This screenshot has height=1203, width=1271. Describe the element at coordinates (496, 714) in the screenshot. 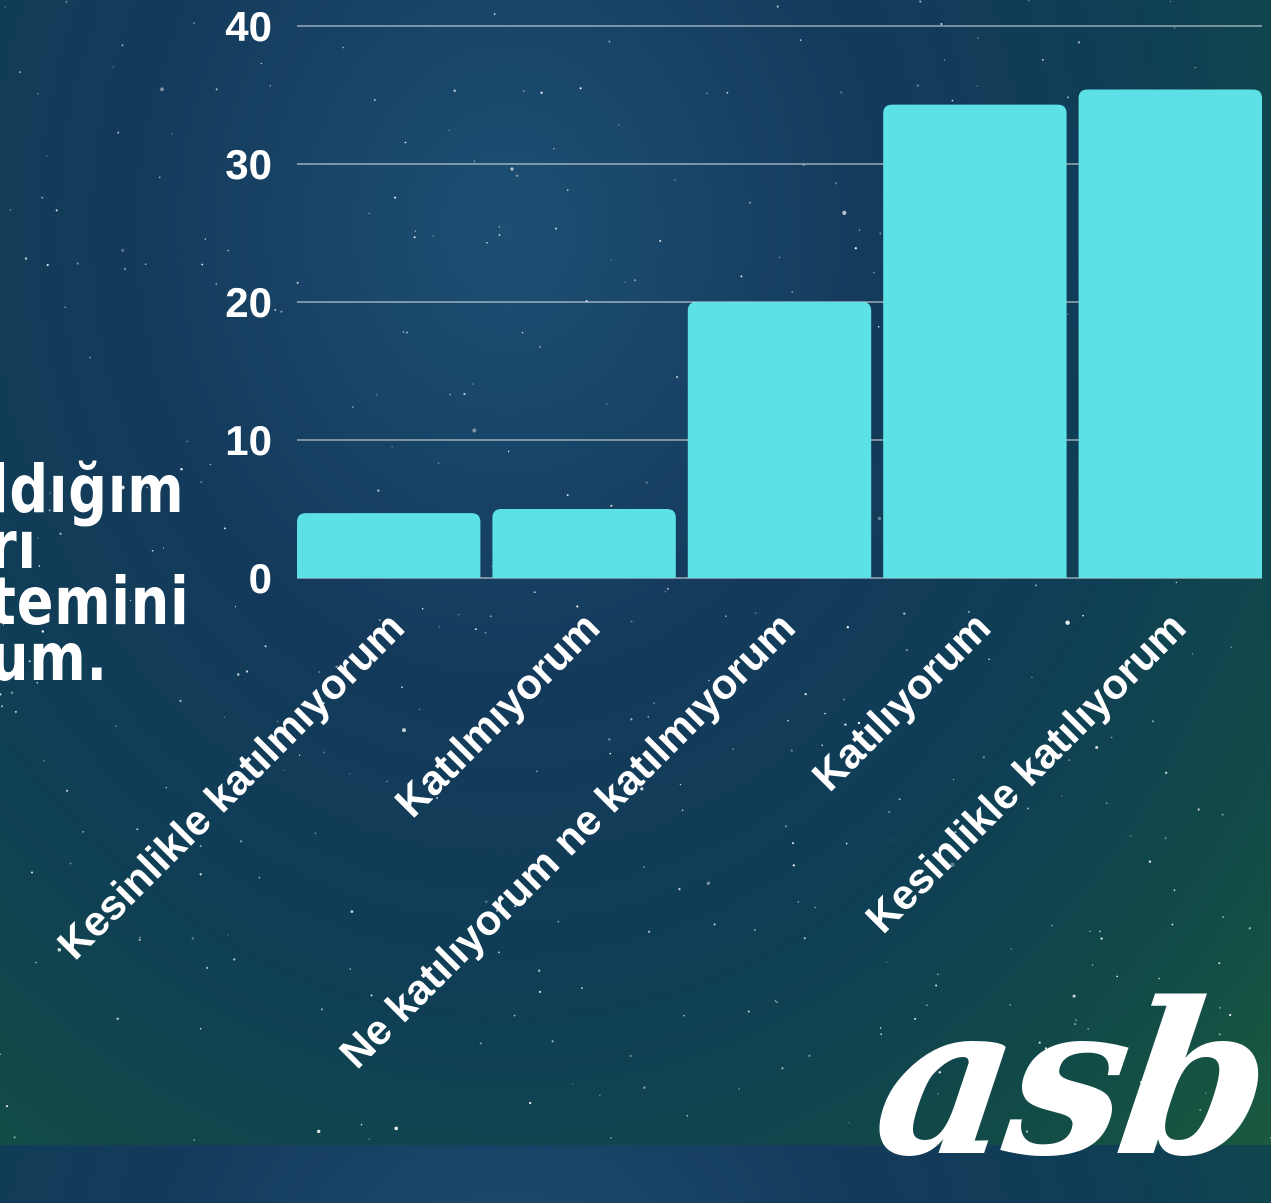

I see `x-category-label: Katılmıyorum` at that location.